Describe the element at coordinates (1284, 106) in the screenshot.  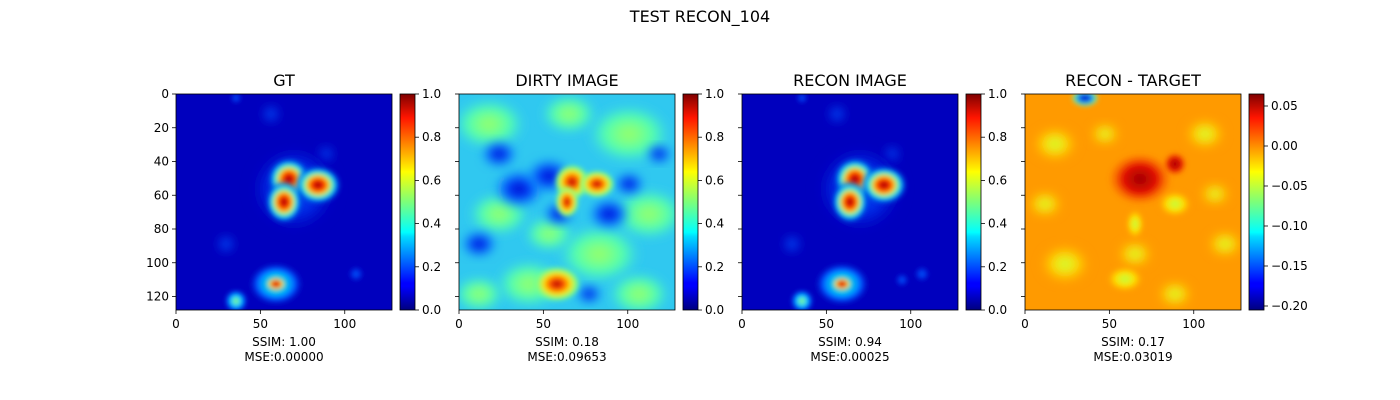
I see `colorbar-tick-label: 0.05` at that location.